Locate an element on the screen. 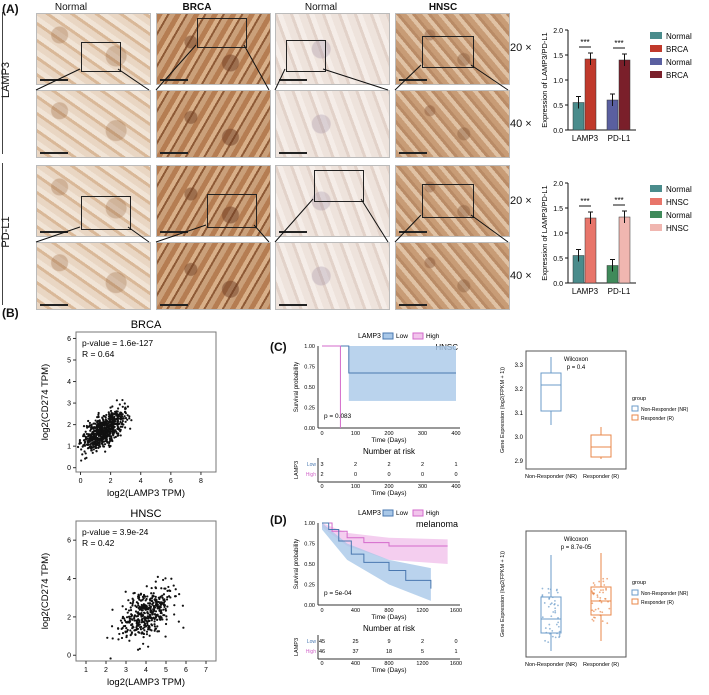 The height and width of the screenshot is (695, 709). ihc-image-pdl1-normal2-20x is located at coordinates (332, 201).